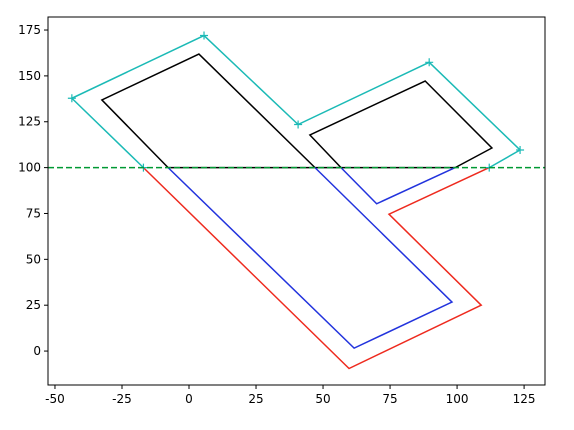 Image resolution: width=574 pixels, height=430 pixels. What do you see at coordinates (255, 399) in the screenshot?
I see `x-tick-label: 25` at bounding box center [255, 399].